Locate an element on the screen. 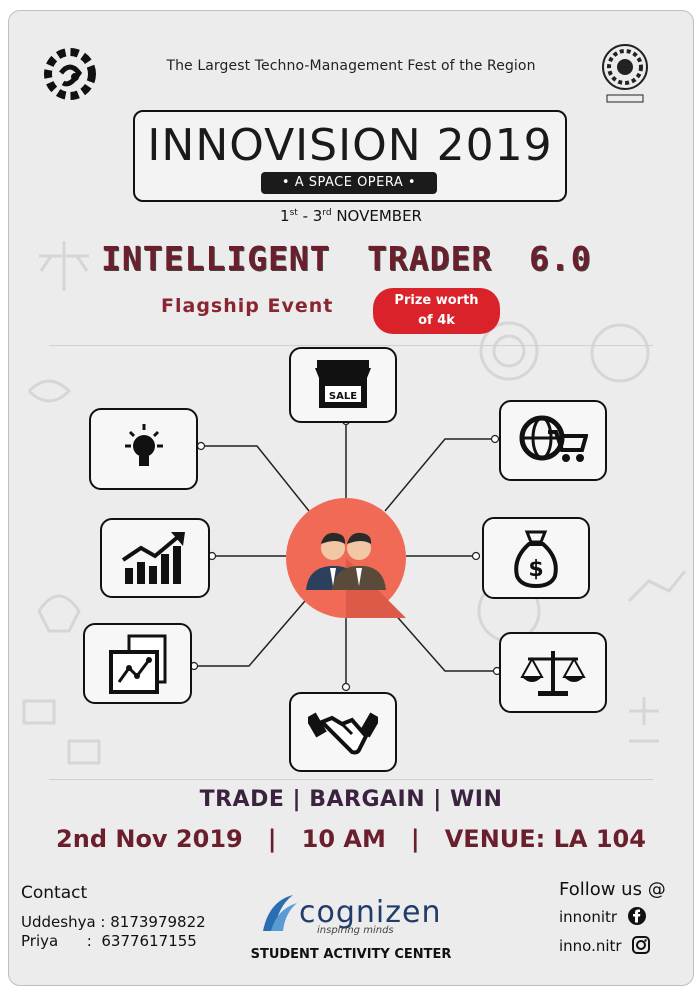 The height and width of the screenshot is (991, 700). node-balance-scale is located at coordinates (553, 672).